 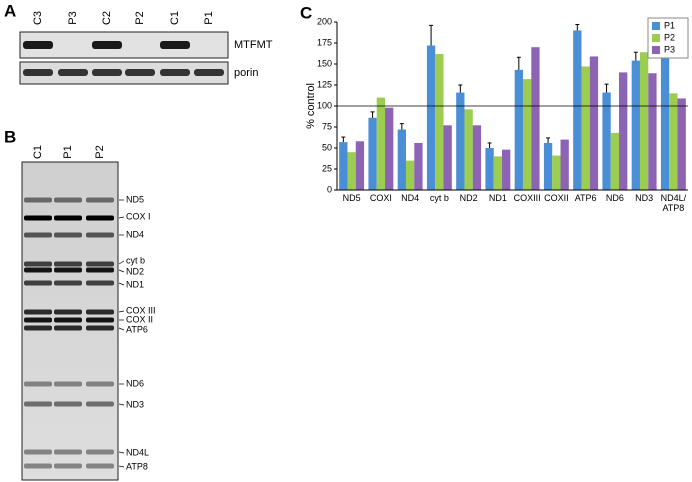 What do you see at coordinates (135, 199) in the screenshot?
I see `band-label: ND5` at bounding box center [135, 199].